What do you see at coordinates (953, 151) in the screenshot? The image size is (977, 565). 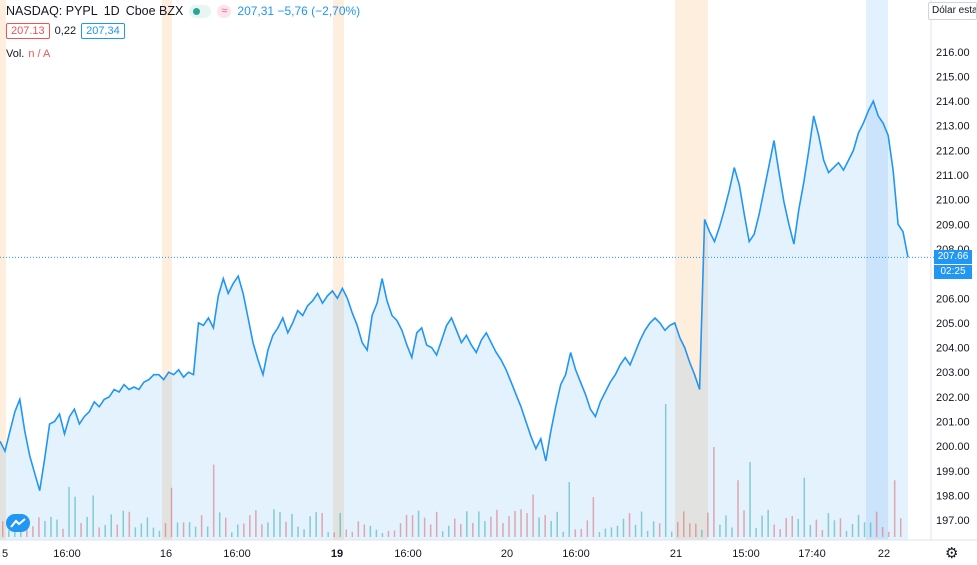 I see `price-tick-label: 212.00` at bounding box center [953, 151].